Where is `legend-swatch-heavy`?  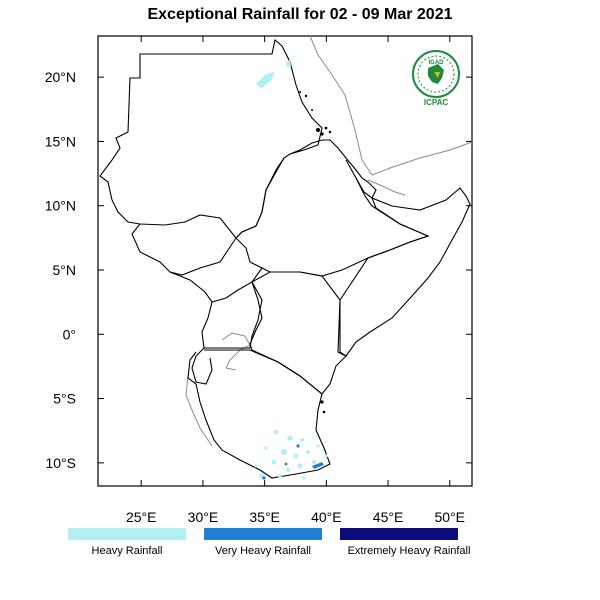
legend-swatch-heavy is located at coordinates (127, 534).